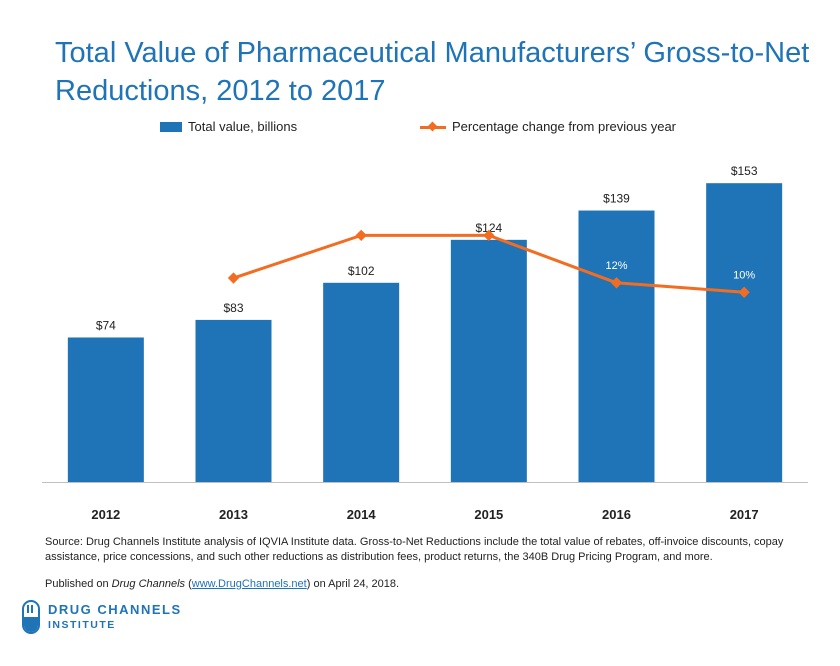 The image size is (840, 666). Describe the element at coordinates (233, 514) in the screenshot. I see `x-tick-label-2013: 2013` at that location.